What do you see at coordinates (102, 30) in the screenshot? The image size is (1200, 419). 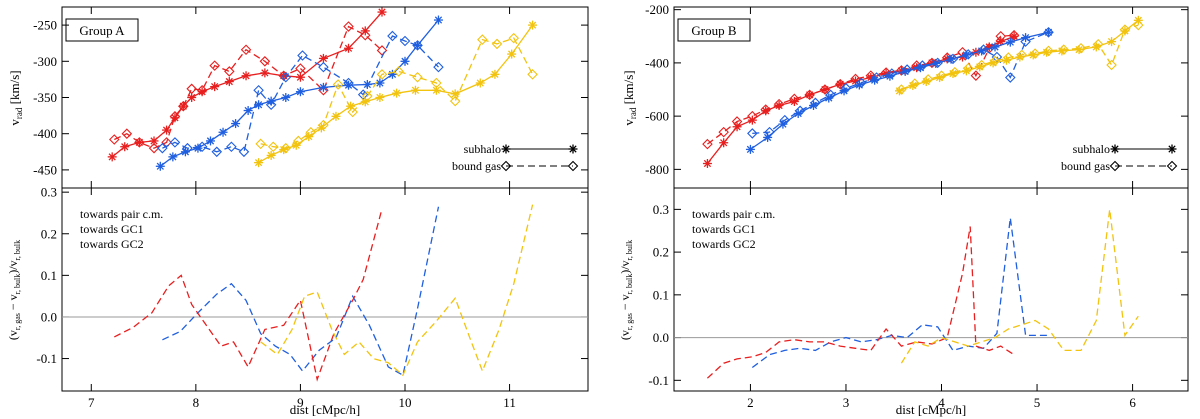 I see `group-a-title: Group A` at bounding box center [102, 30].